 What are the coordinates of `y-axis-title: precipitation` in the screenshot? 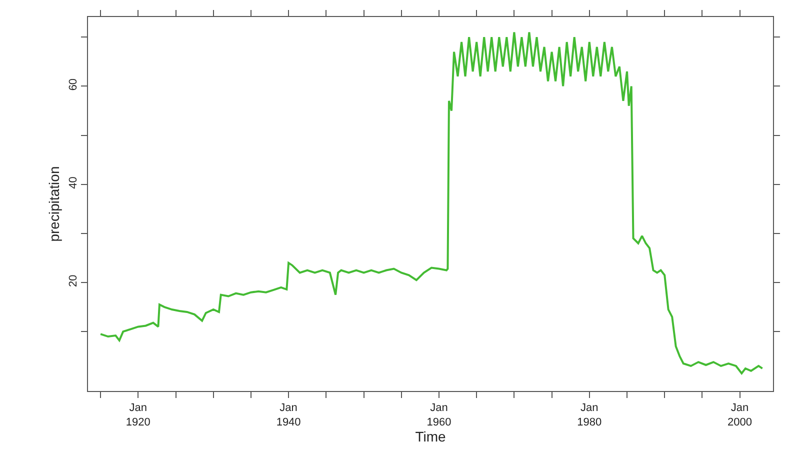 It's located at (54, 204).